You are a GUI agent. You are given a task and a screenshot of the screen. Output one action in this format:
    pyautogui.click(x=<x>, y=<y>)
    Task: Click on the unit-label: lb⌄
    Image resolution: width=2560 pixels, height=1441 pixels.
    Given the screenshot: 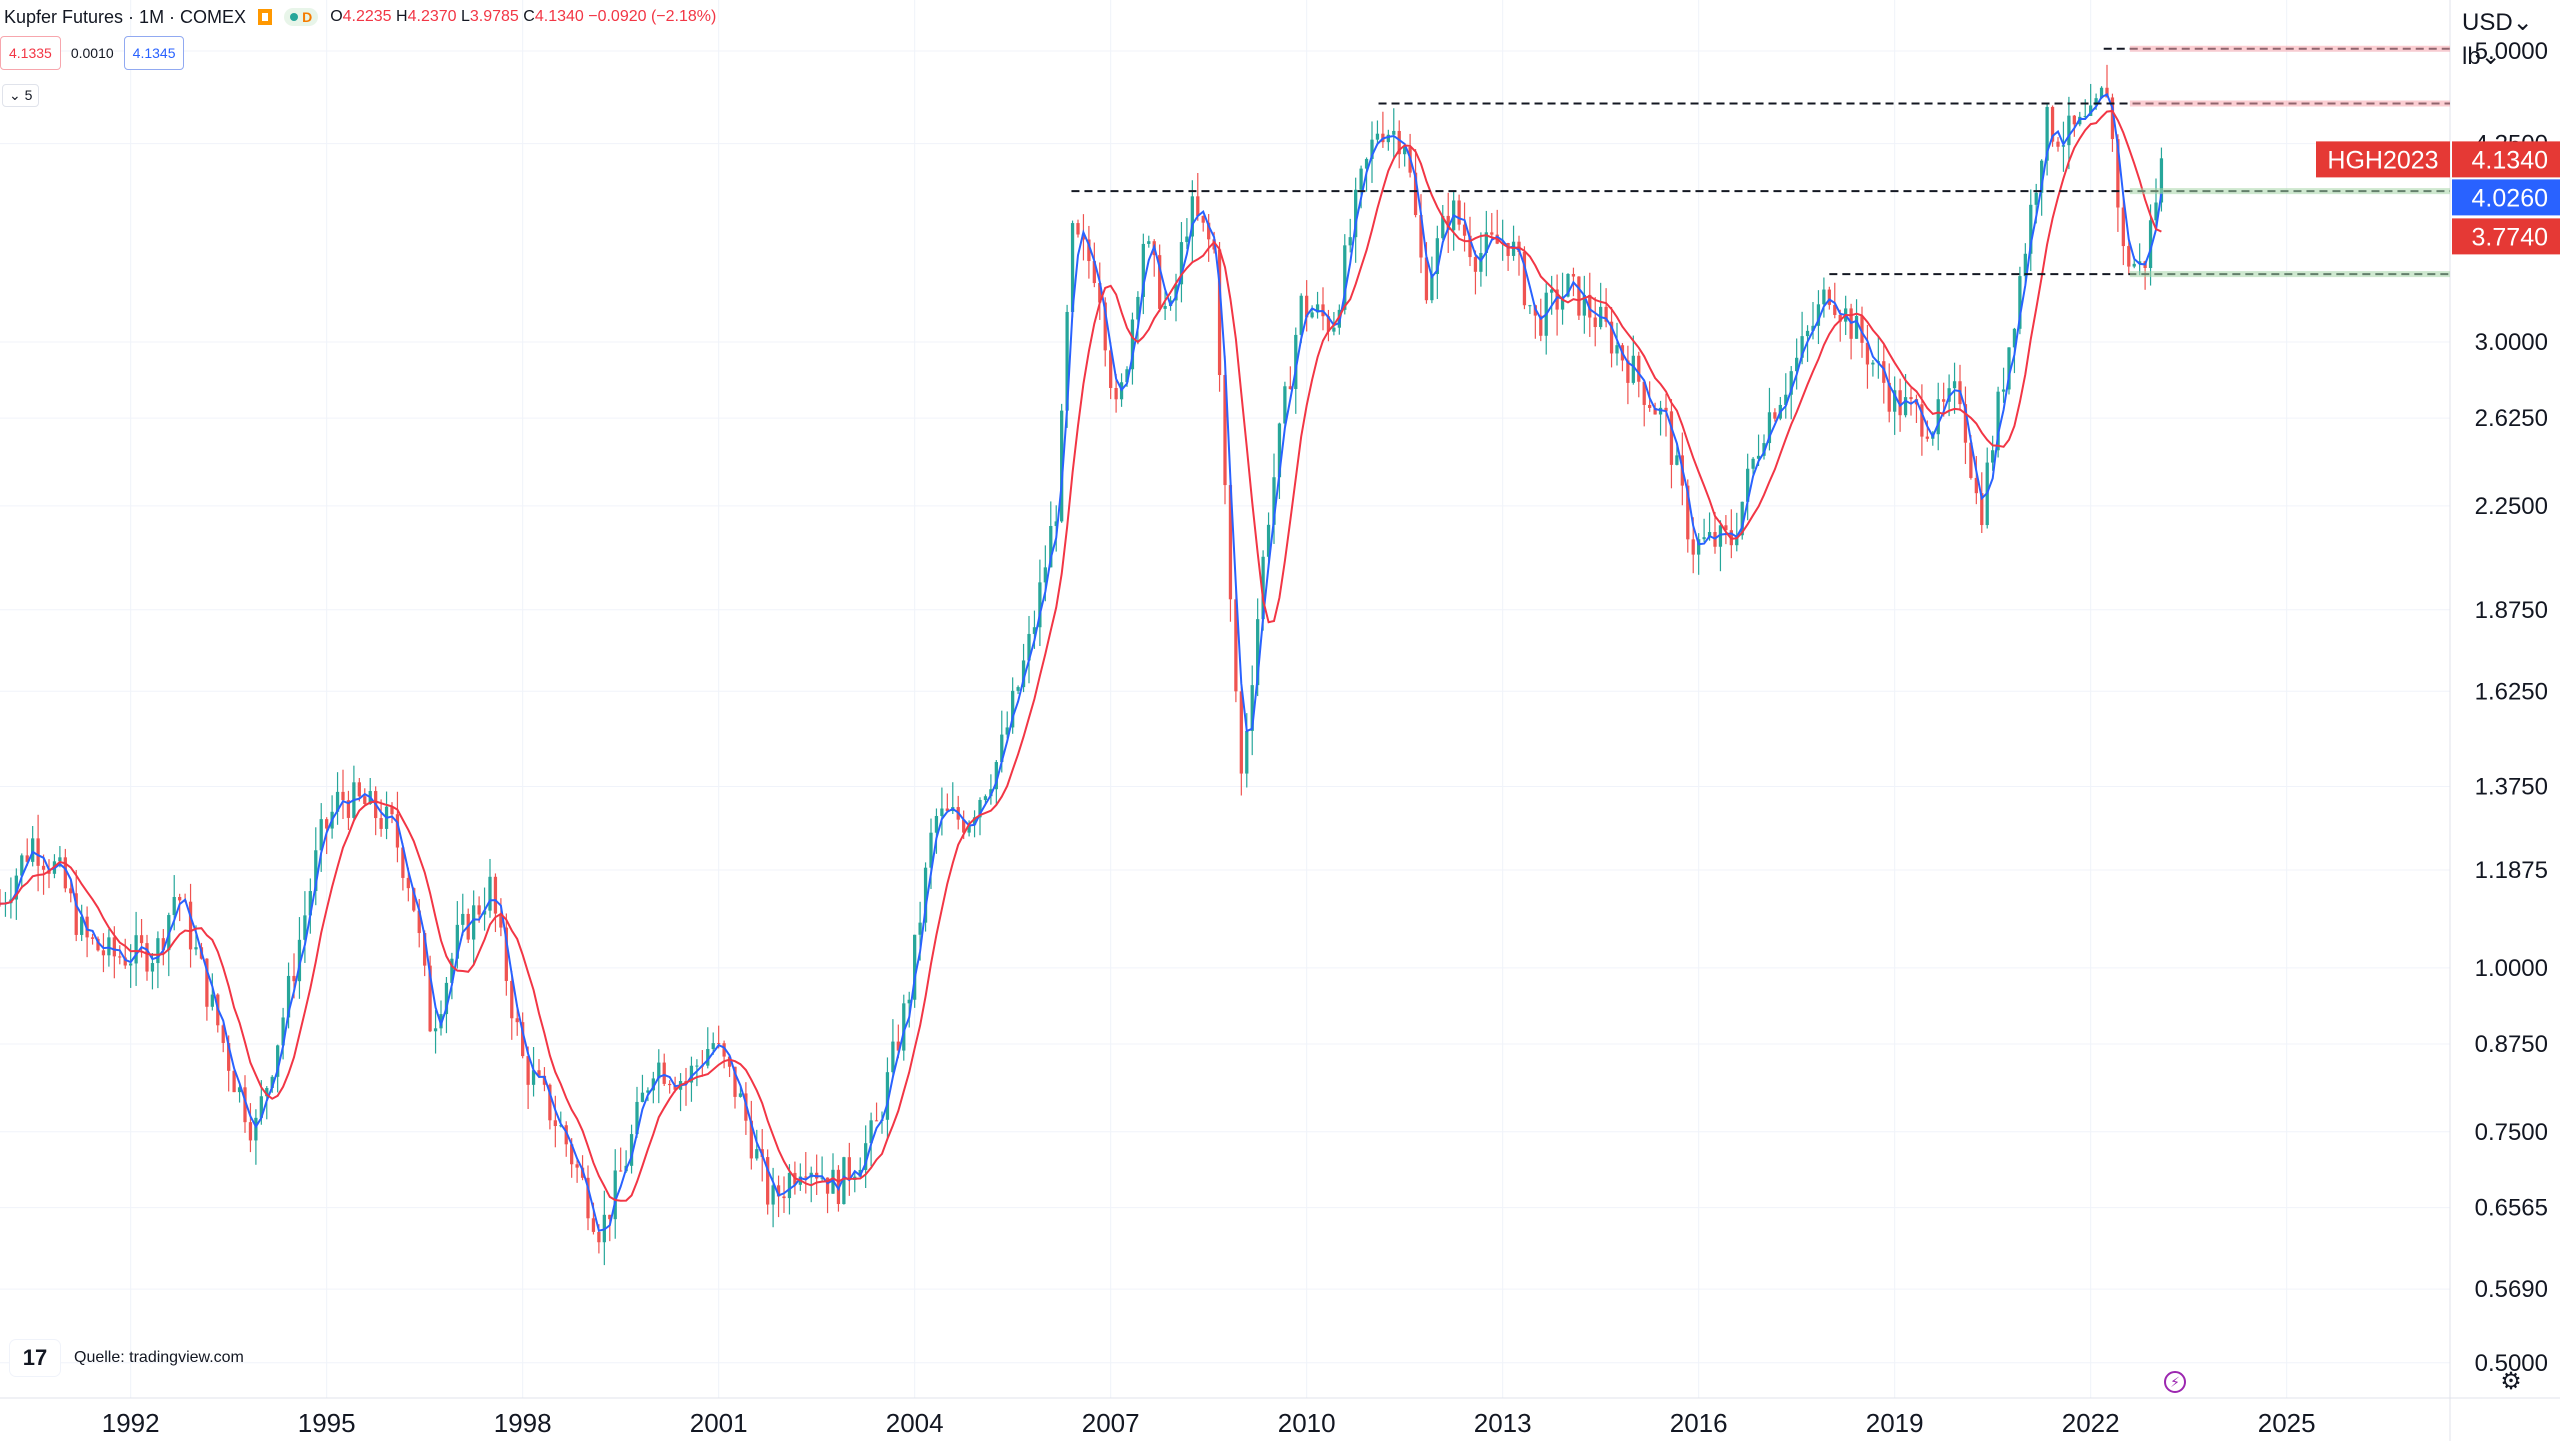 What is the action you would take?
    pyautogui.click(x=2481, y=56)
    